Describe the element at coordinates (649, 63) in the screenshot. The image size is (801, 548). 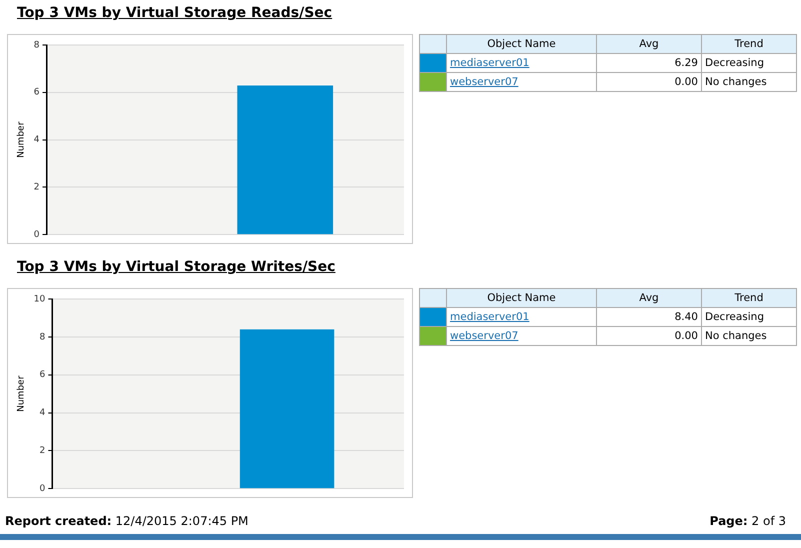
I see `text: 6.29` at that location.